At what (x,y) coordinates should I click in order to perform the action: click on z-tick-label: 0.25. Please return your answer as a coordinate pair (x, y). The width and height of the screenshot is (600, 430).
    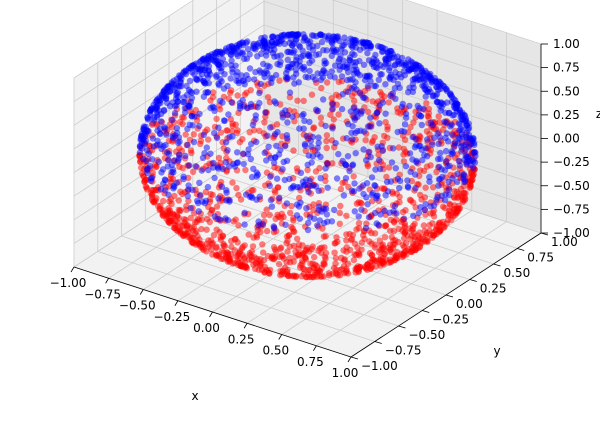
    Looking at the image, I should click on (566, 115).